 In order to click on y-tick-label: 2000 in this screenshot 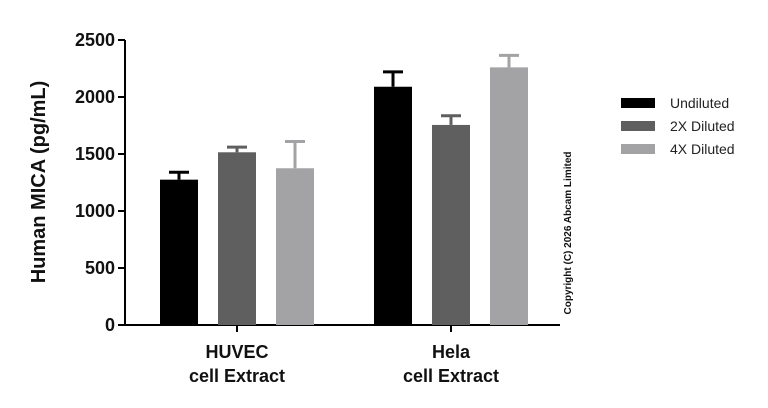, I will do `click(95, 97)`.